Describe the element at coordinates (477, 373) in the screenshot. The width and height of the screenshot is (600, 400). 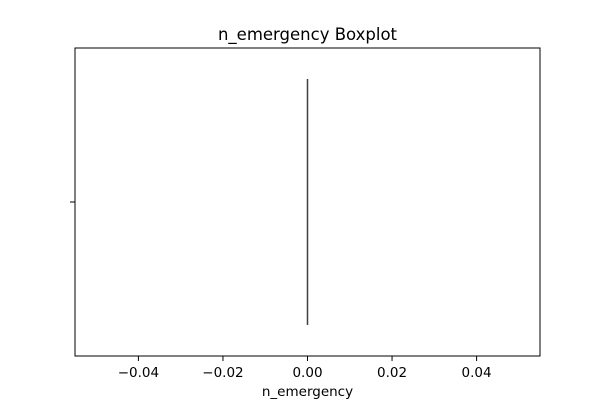
I see `x-tick-label: 0.04` at that location.